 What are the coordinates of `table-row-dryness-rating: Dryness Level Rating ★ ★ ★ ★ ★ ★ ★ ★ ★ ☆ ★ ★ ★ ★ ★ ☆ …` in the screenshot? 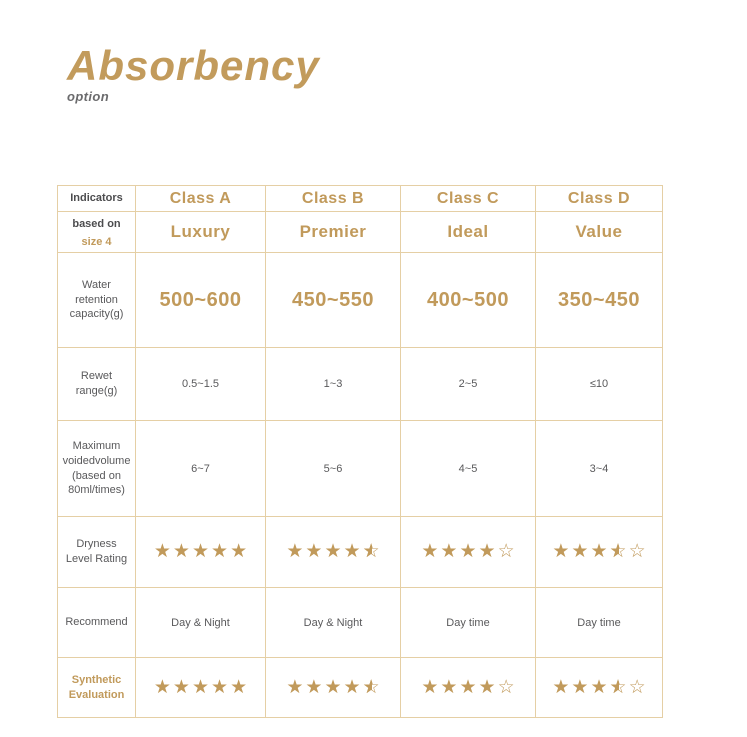 It's located at (360, 552).